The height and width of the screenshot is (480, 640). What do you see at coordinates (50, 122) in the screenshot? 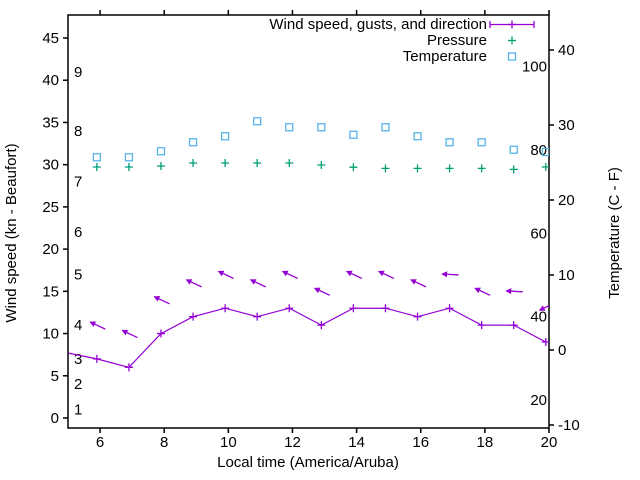
I see `y-left-tick-label: 35` at bounding box center [50, 122].